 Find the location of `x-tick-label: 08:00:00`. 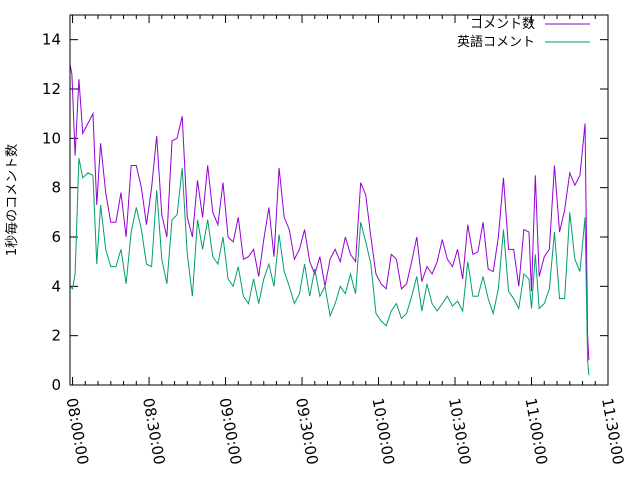

x-tick-label: 08:00:00 is located at coordinates (77, 431).